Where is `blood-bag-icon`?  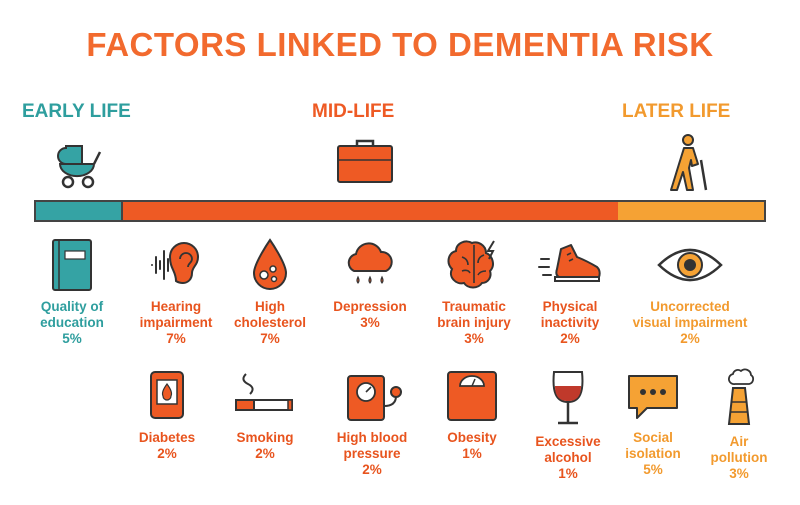 blood-bag-icon is located at coordinates (167, 395).